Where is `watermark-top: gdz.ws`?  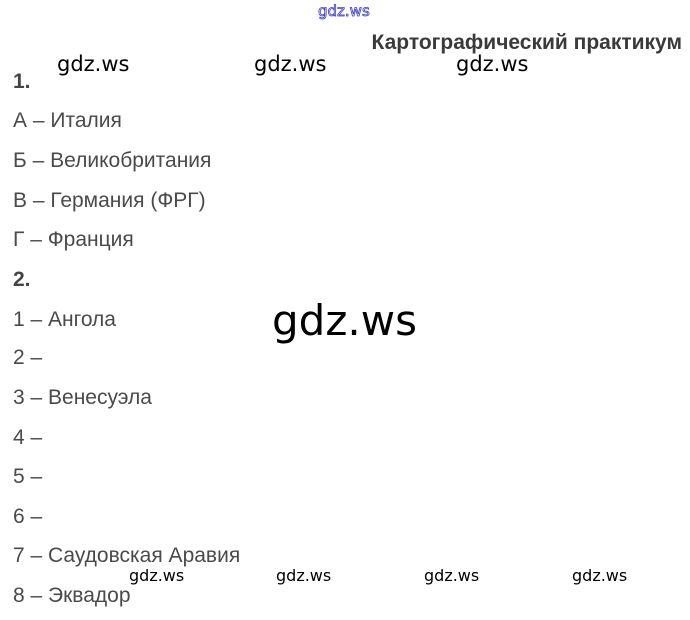
watermark-top: gdz.ws is located at coordinates (344, 11).